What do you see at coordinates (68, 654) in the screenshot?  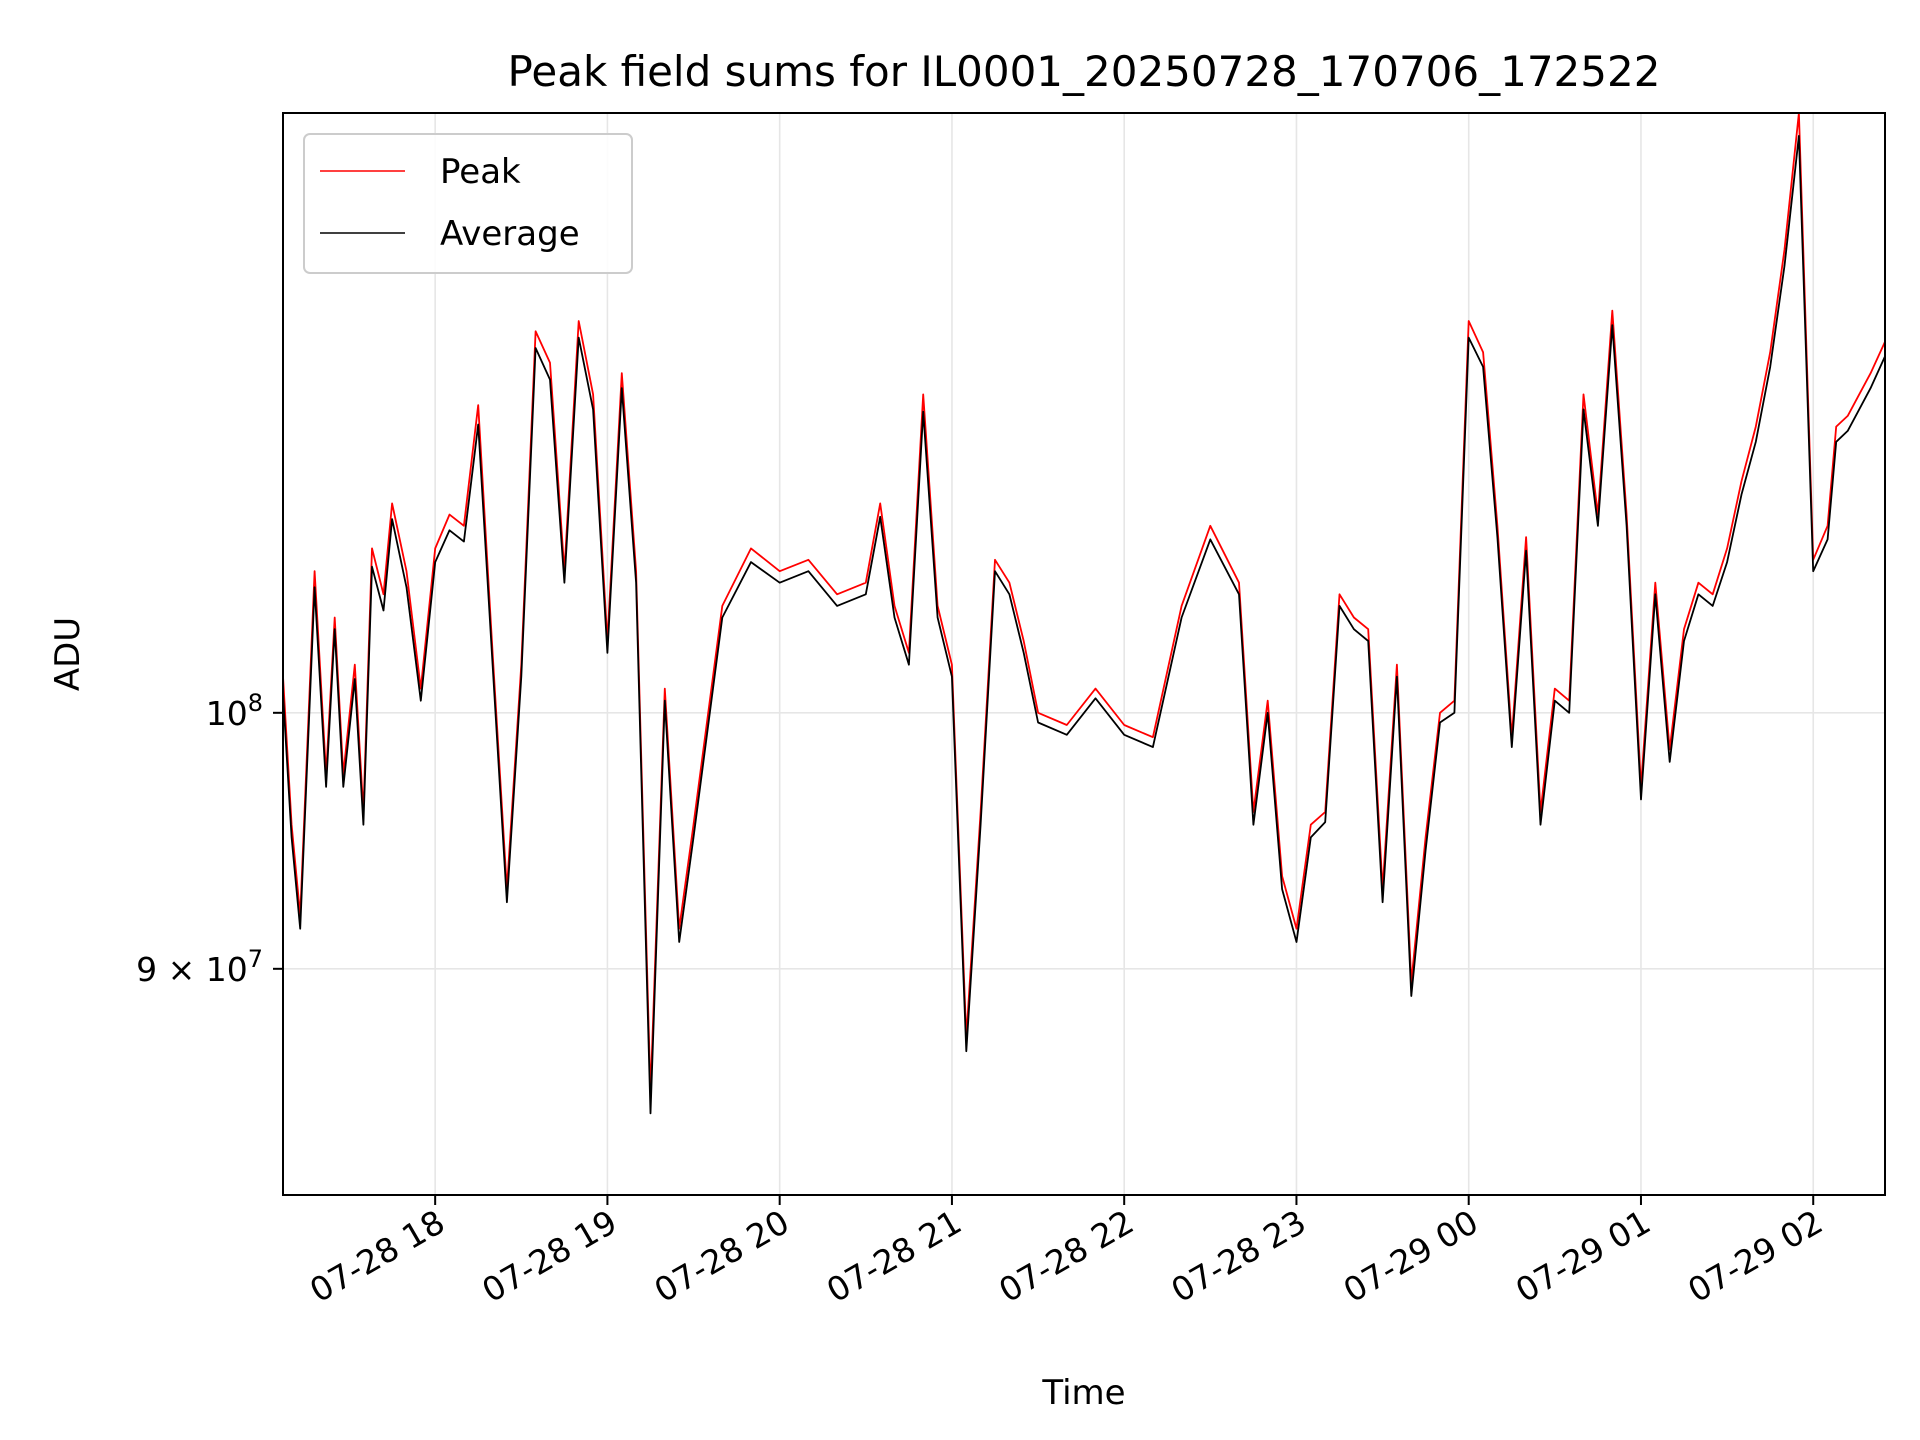 I see `y-axis-label: ADU` at bounding box center [68, 654].